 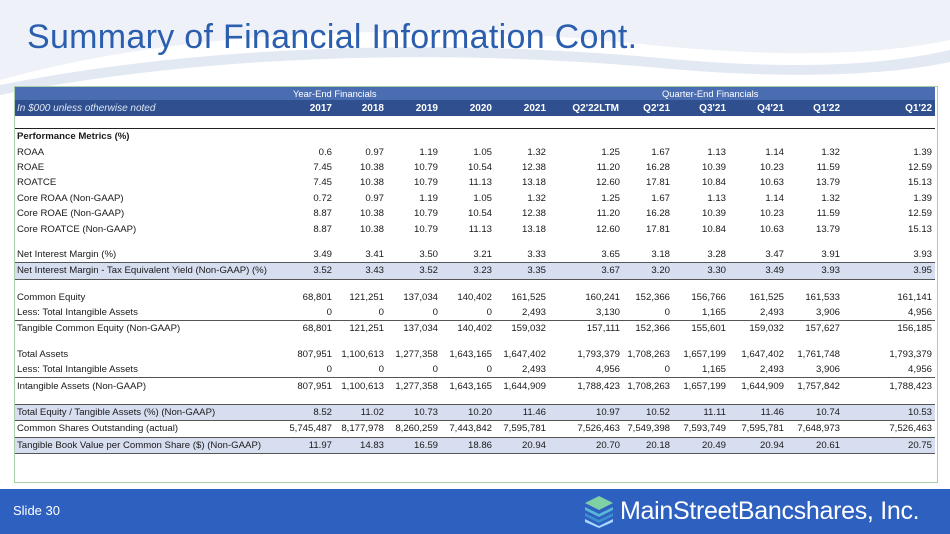 What do you see at coordinates (889, 446) in the screenshot?
I see `table-cell: 20.75` at bounding box center [889, 446].